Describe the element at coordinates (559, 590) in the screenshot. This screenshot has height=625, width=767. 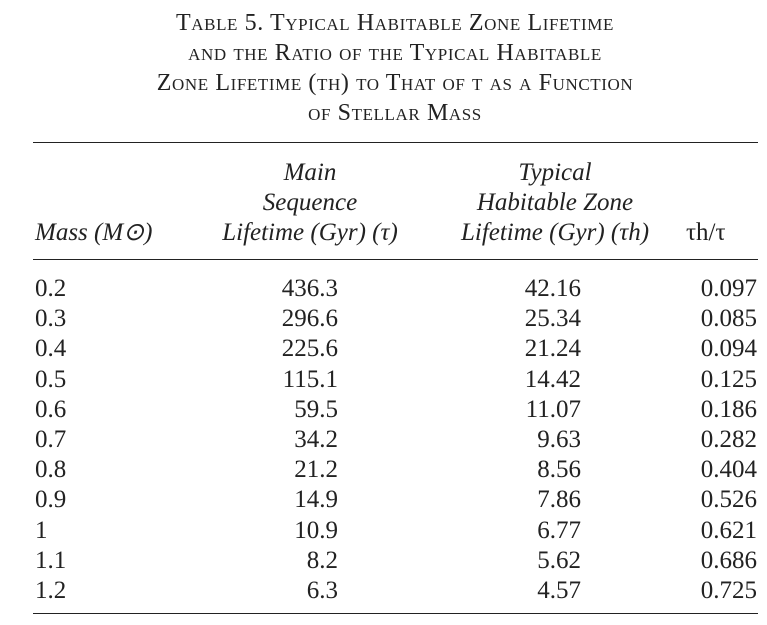
I see `cell-hab-lifetime: 4.57` at that location.